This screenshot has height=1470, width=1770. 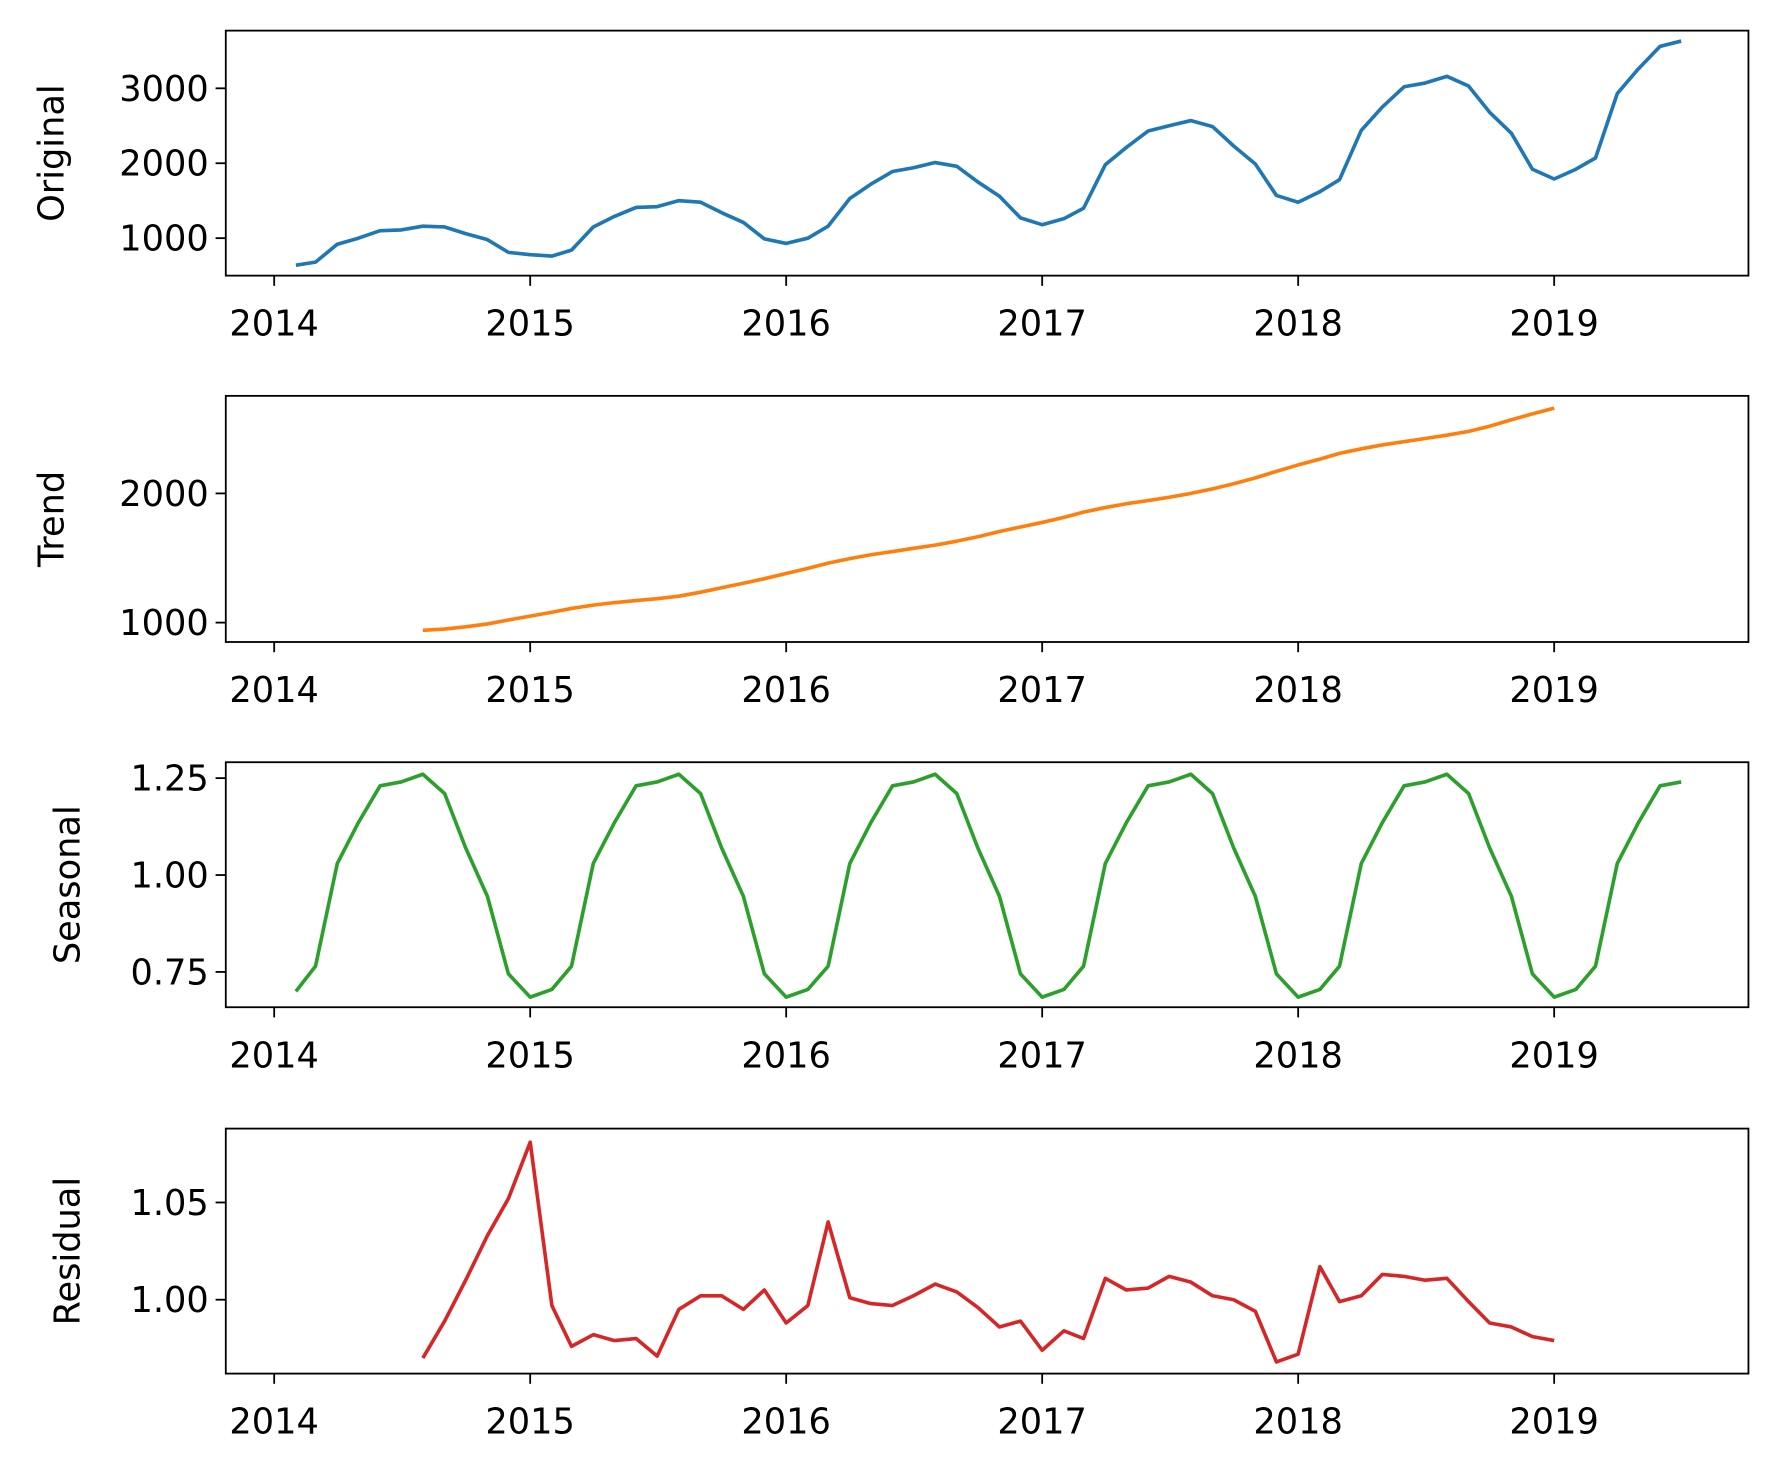 I want to click on y-tick-label: 1.05, so click(x=169, y=1203).